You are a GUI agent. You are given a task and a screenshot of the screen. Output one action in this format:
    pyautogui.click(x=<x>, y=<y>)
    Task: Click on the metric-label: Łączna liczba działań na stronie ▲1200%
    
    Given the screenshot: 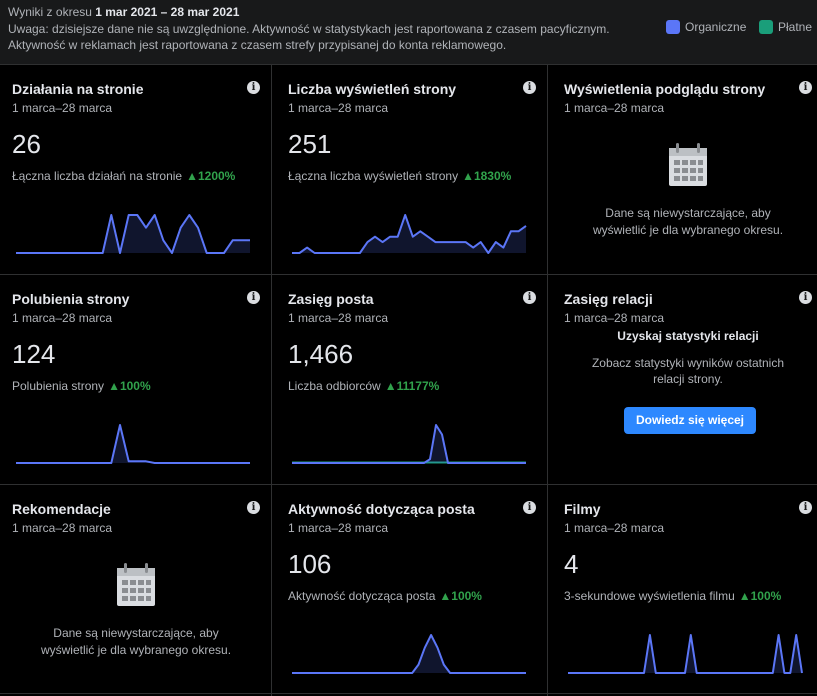 What is the action you would take?
    pyautogui.click(x=124, y=176)
    